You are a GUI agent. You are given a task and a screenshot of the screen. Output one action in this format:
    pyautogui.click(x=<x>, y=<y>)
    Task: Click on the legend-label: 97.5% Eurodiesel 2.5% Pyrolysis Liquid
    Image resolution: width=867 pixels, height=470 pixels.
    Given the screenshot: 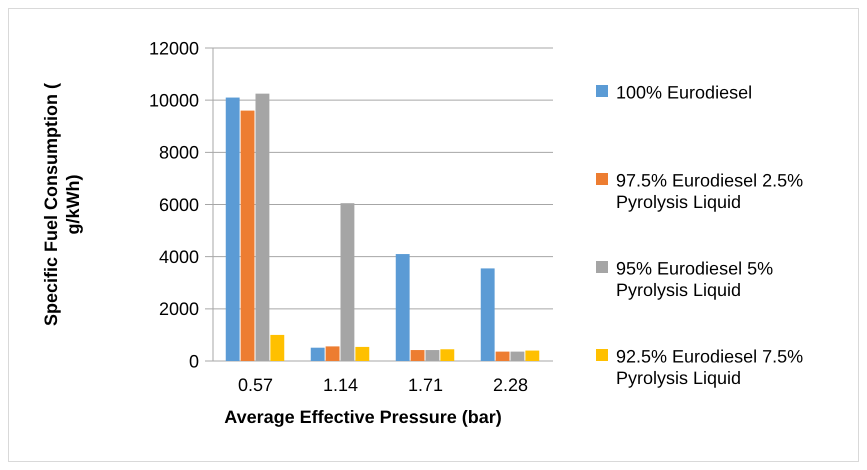 What is the action you would take?
    pyautogui.click(x=710, y=191)
    